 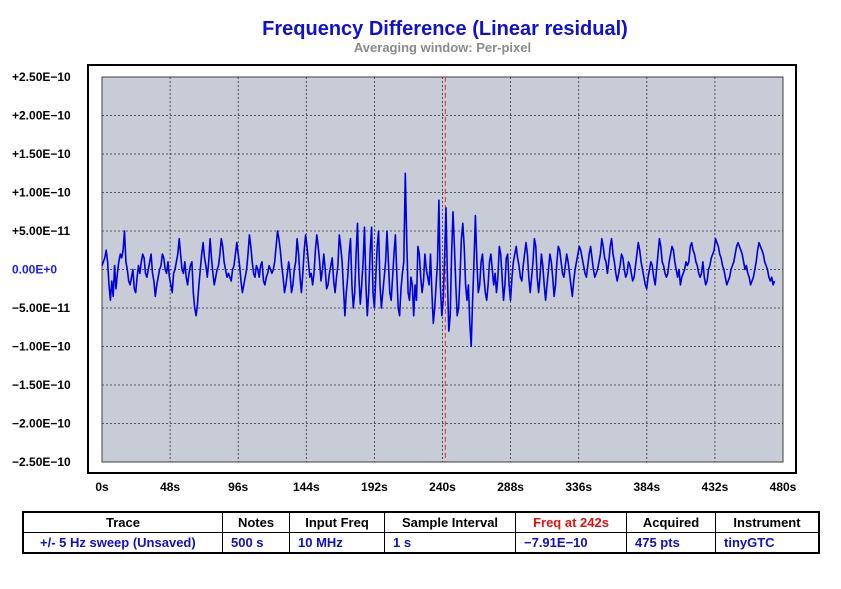 What do you see at coordinates (34, 270) in the screenshot?
I see `y-tick-label: 0.00E+0` at bounding box center [34, 270].